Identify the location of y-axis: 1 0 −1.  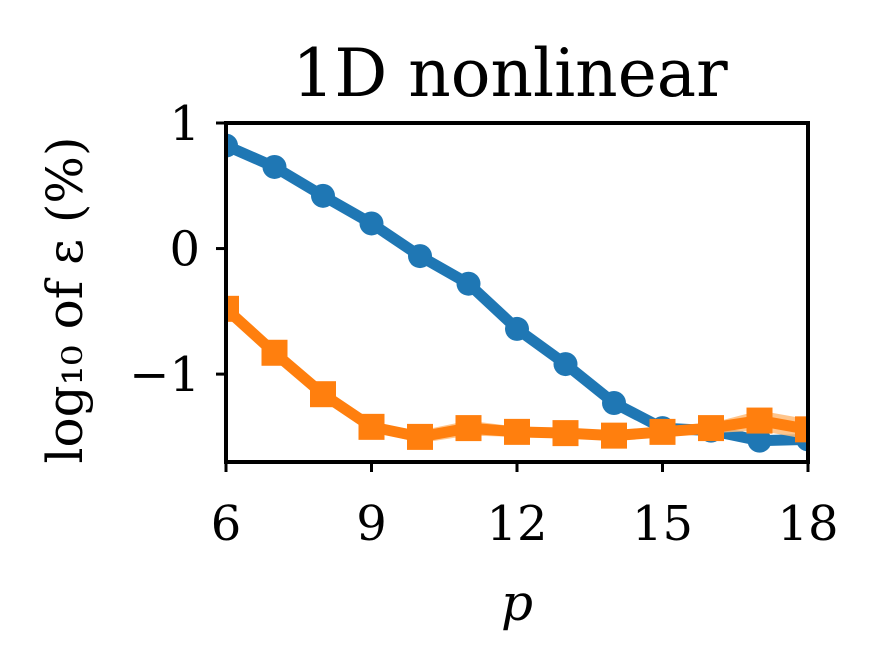
(177, 249).